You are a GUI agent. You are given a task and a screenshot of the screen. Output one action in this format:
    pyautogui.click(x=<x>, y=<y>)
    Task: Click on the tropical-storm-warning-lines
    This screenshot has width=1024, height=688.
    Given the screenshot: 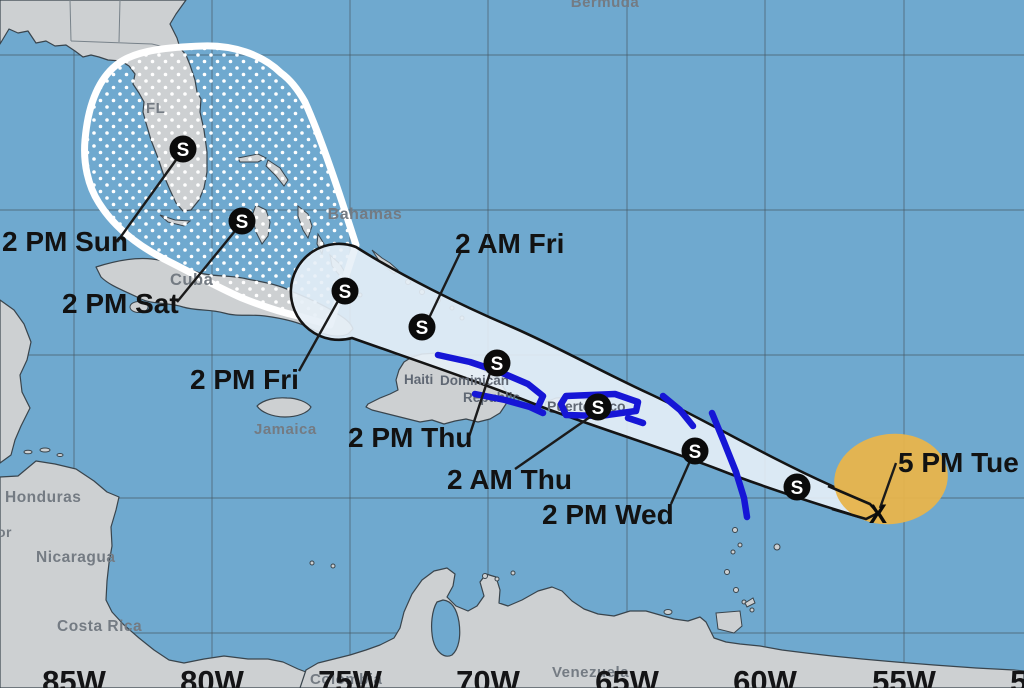 What is the action you would take?
    pyautogui.click(x=592, y=436)
    